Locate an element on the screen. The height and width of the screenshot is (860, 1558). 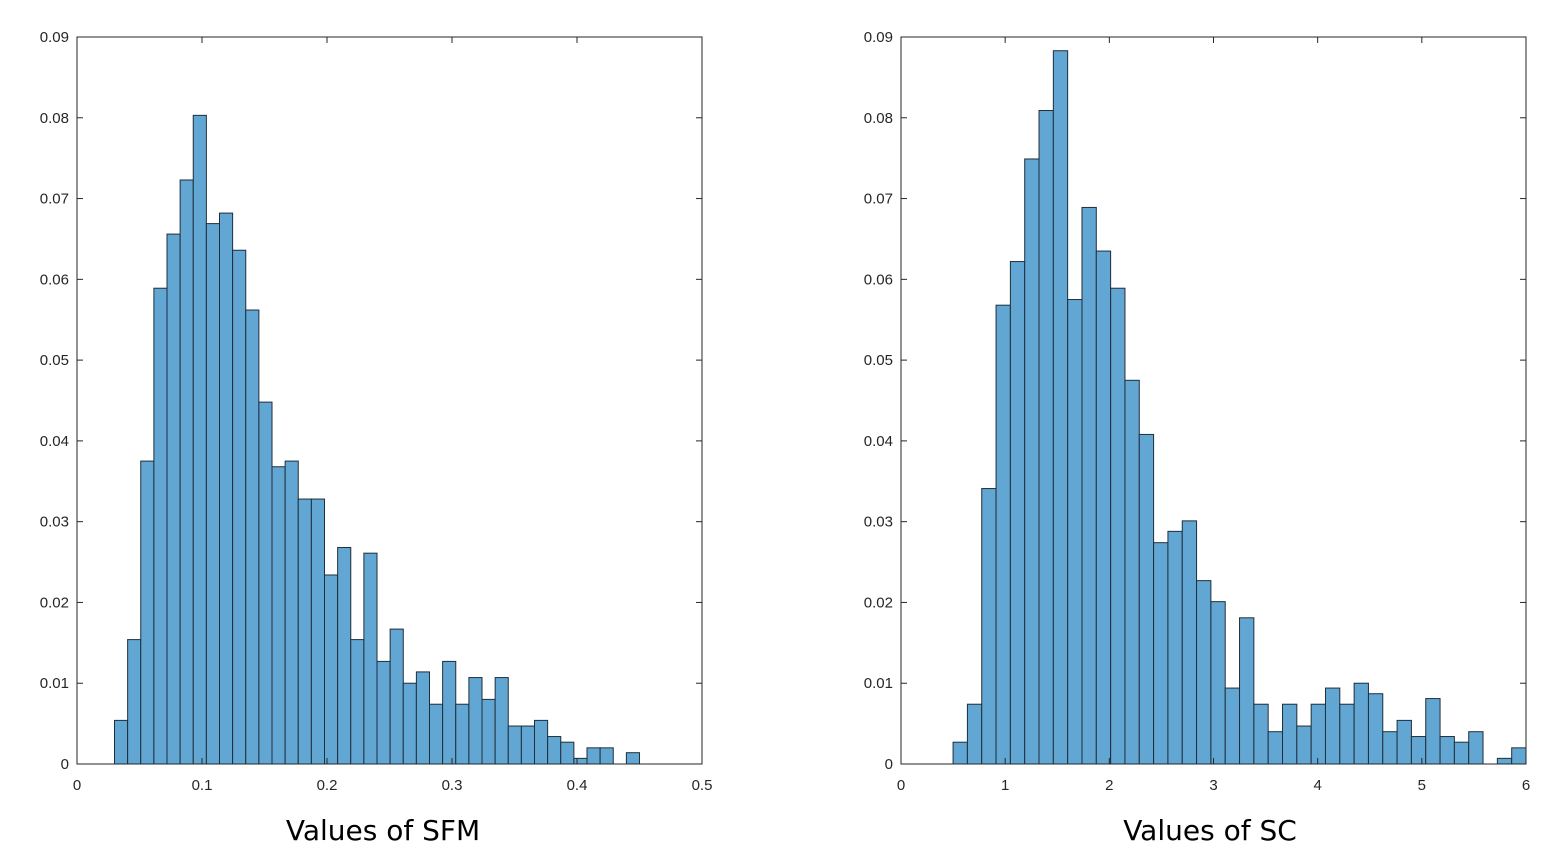
sc-xtick-label-4: 4 is located at coordinates (1317, 785).